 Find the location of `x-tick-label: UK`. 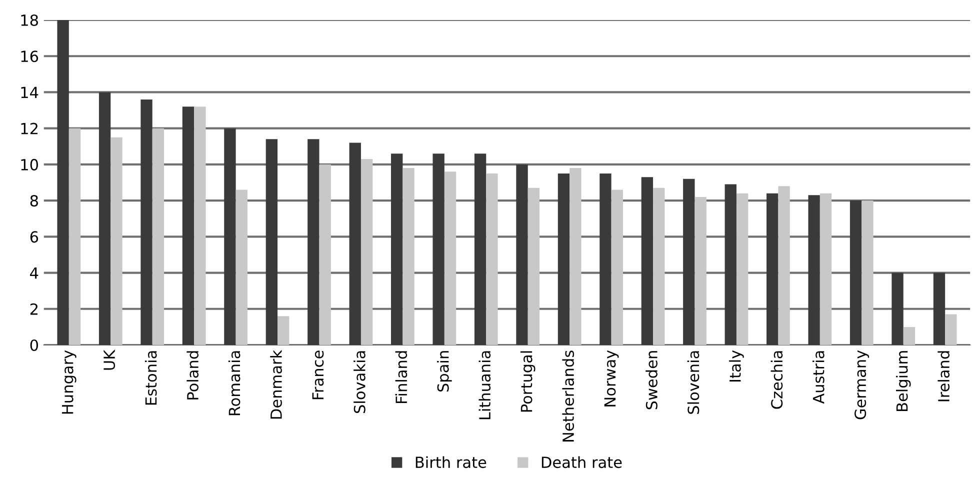

x-tick-label: UK is located at coordinates (110, 360).